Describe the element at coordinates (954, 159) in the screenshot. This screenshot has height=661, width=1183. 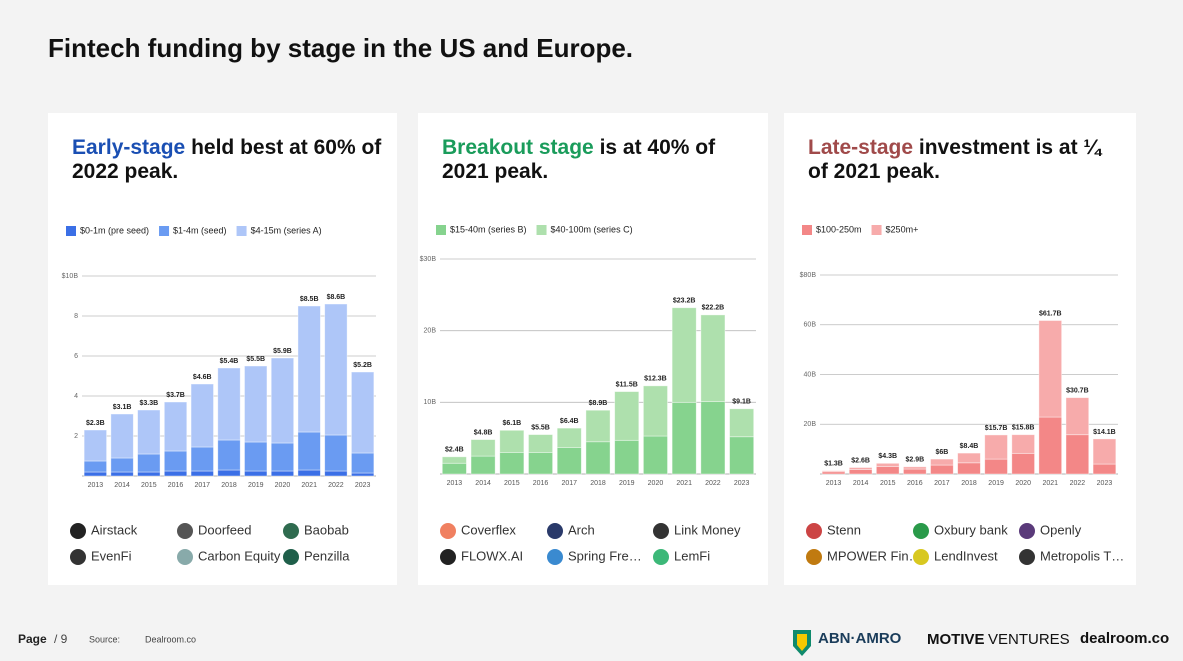
I see `heading-text: investment is at ¼ of 2021 peak.` at that location.